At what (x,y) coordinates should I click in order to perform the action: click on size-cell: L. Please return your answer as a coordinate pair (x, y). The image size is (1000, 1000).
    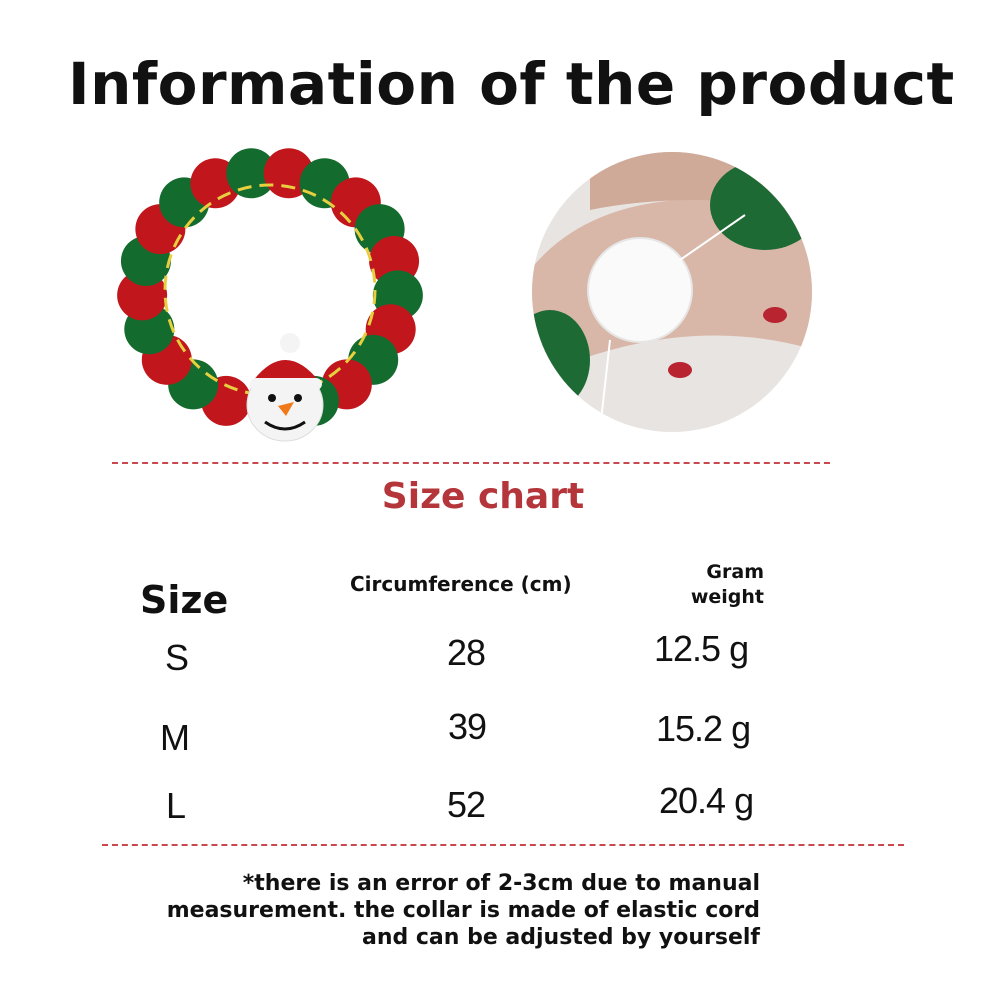
    Looking at the image, I should click on (176, 805).